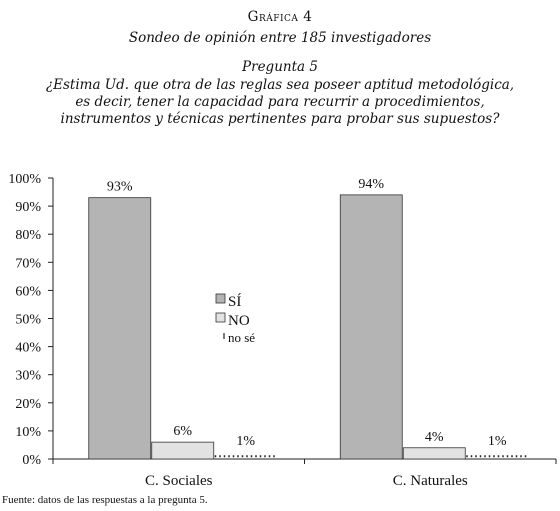  Describe the element at coordinates (182, 431) in the screenshot. I see `bar-value-label: 6%` at that location.